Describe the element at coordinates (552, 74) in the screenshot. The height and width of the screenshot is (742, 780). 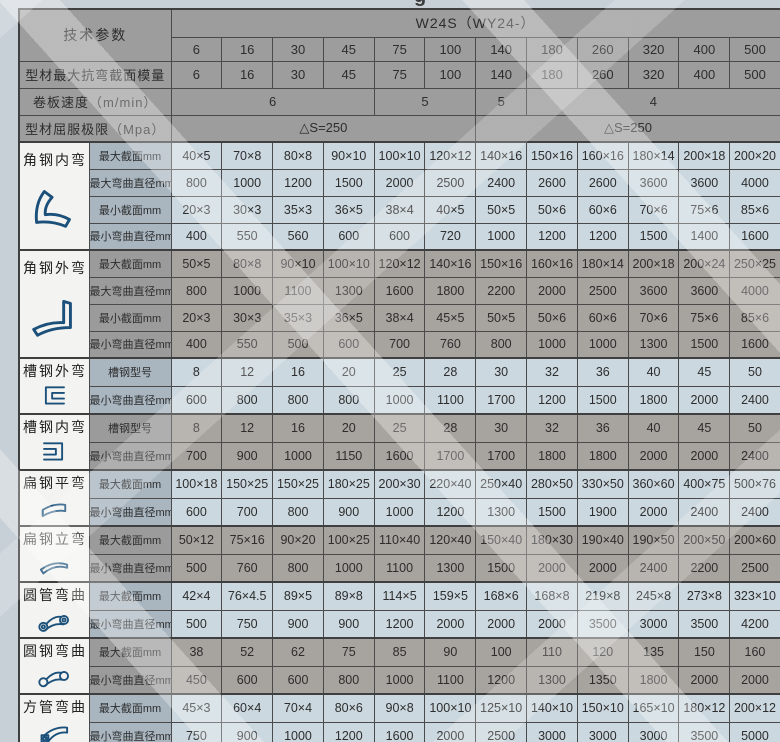
I see `spec-value-cell: 180` at that location.